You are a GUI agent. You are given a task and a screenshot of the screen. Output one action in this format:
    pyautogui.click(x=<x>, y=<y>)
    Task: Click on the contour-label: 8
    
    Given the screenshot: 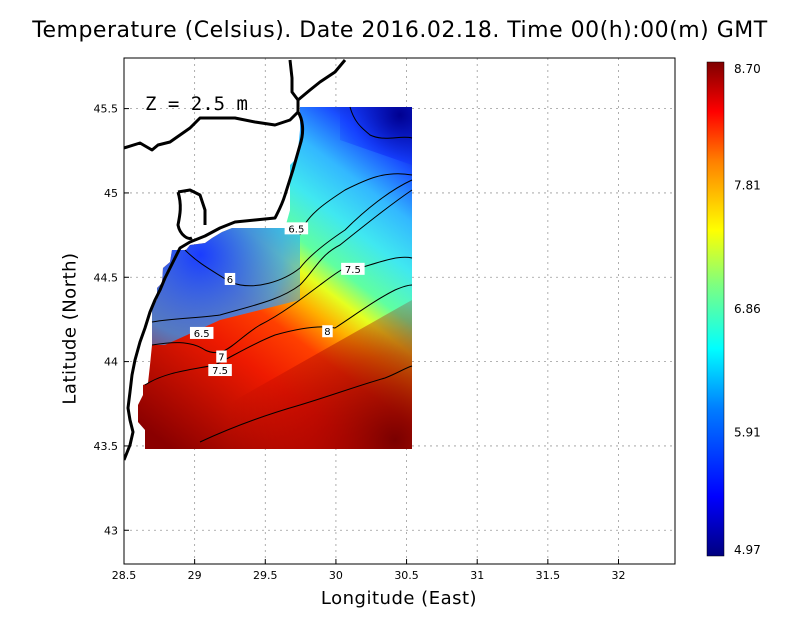 What is the action you would take?
    pyautogui.click(x=327, y=332)
    